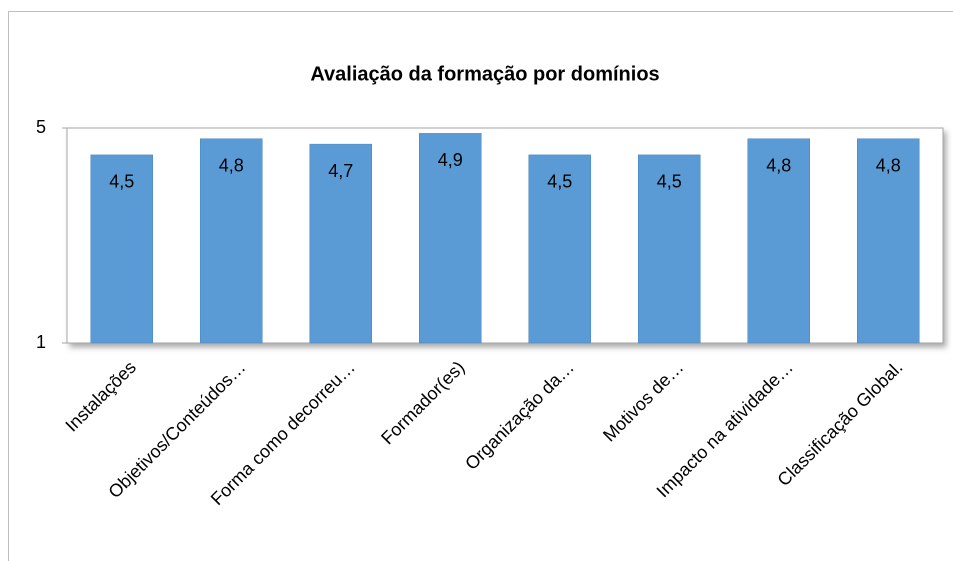  I want to click on value-label: 4,7, so click(340, 171).